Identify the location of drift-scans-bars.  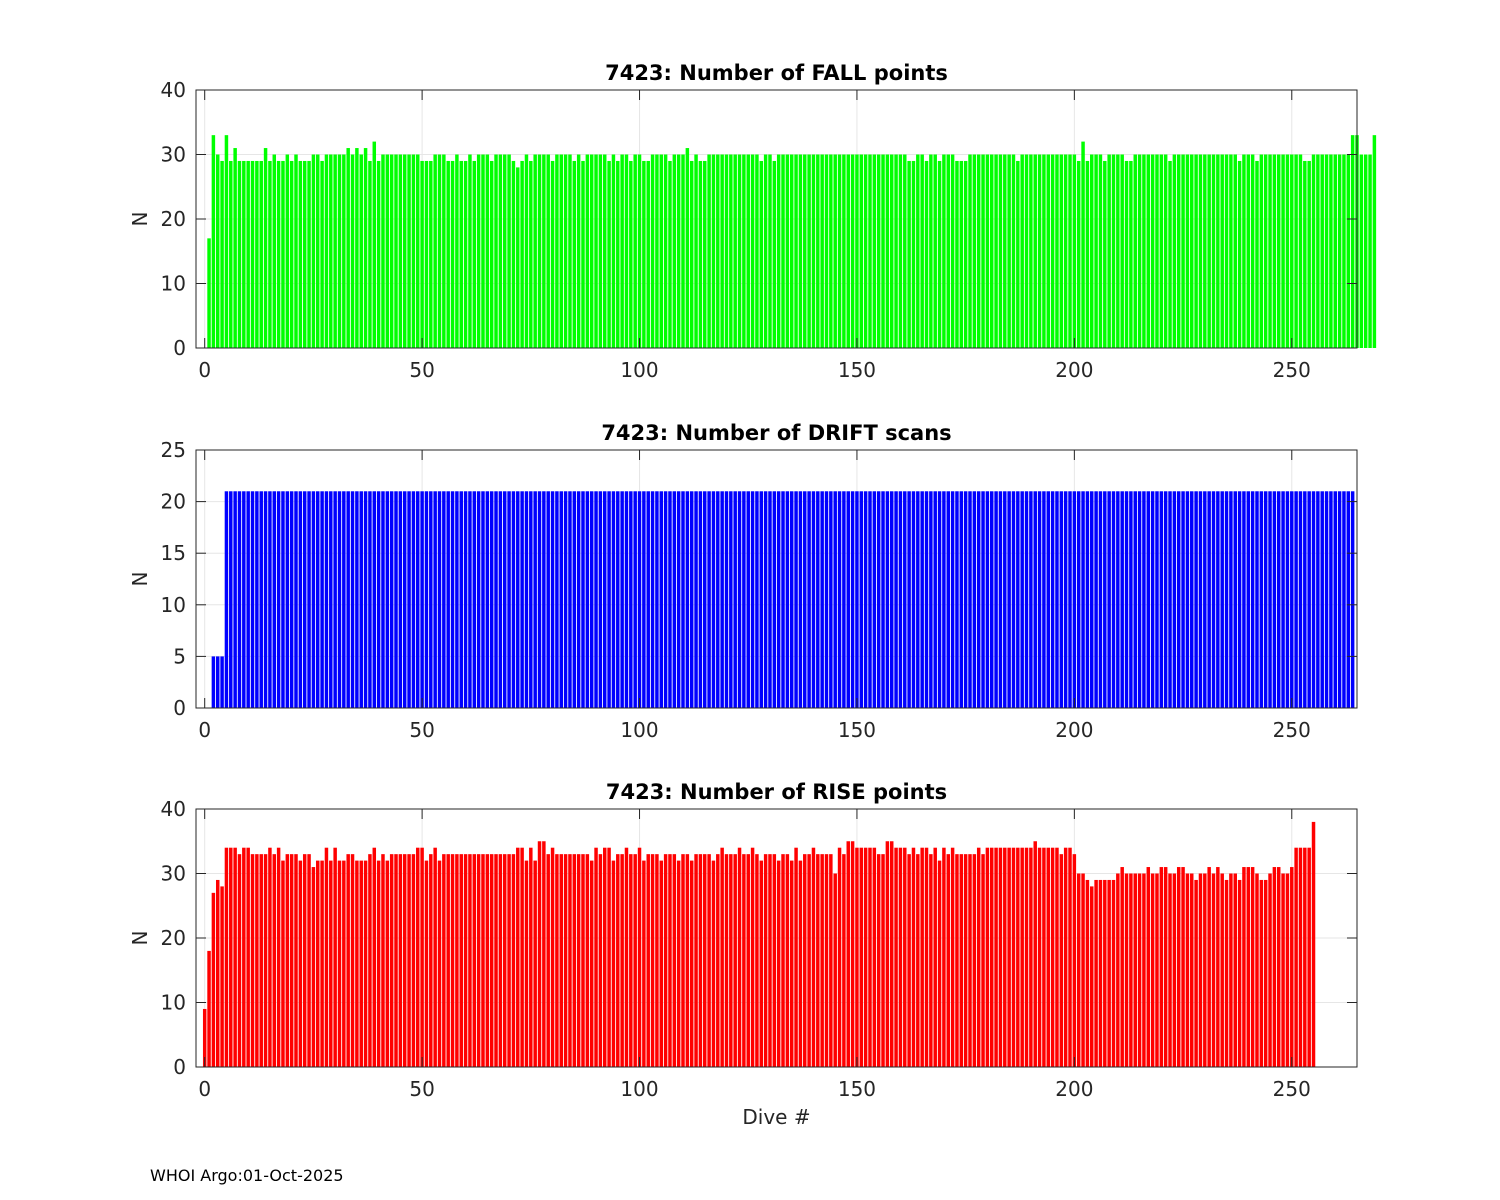
(783, 599).